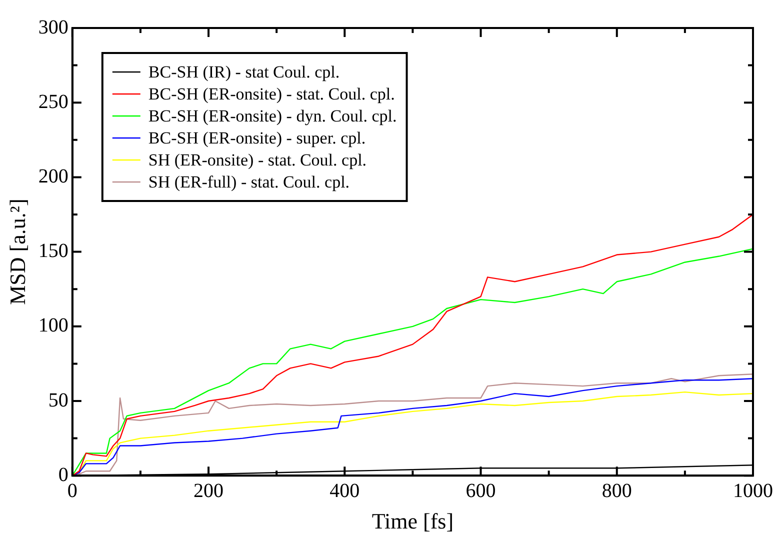  Describe the element at coordinates (53, 27) in the screenshot. I see `y-tick-label: 300` at that location.